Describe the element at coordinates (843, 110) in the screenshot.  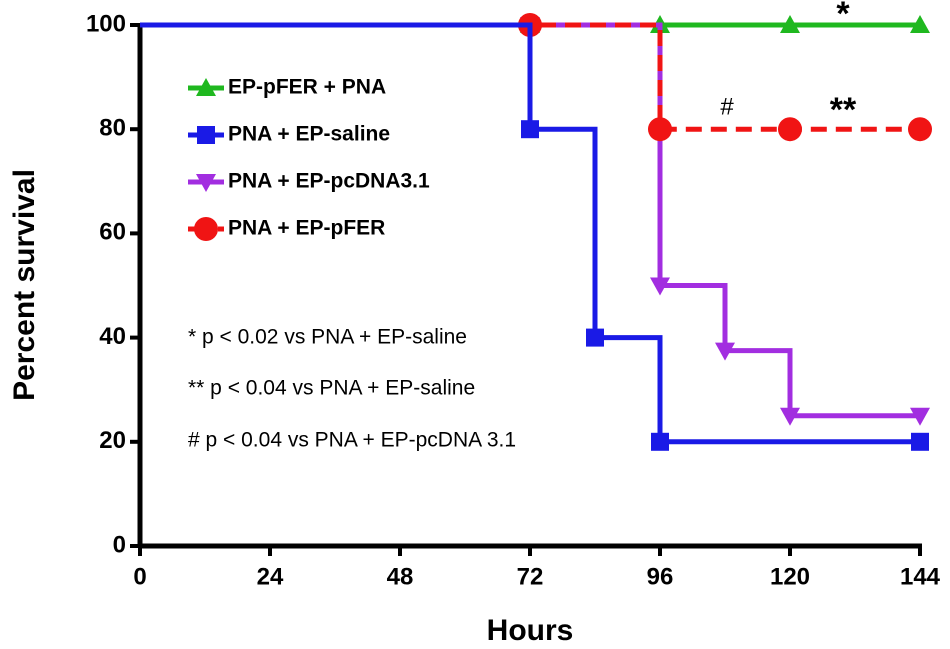
I see `annotation: **` at that location.